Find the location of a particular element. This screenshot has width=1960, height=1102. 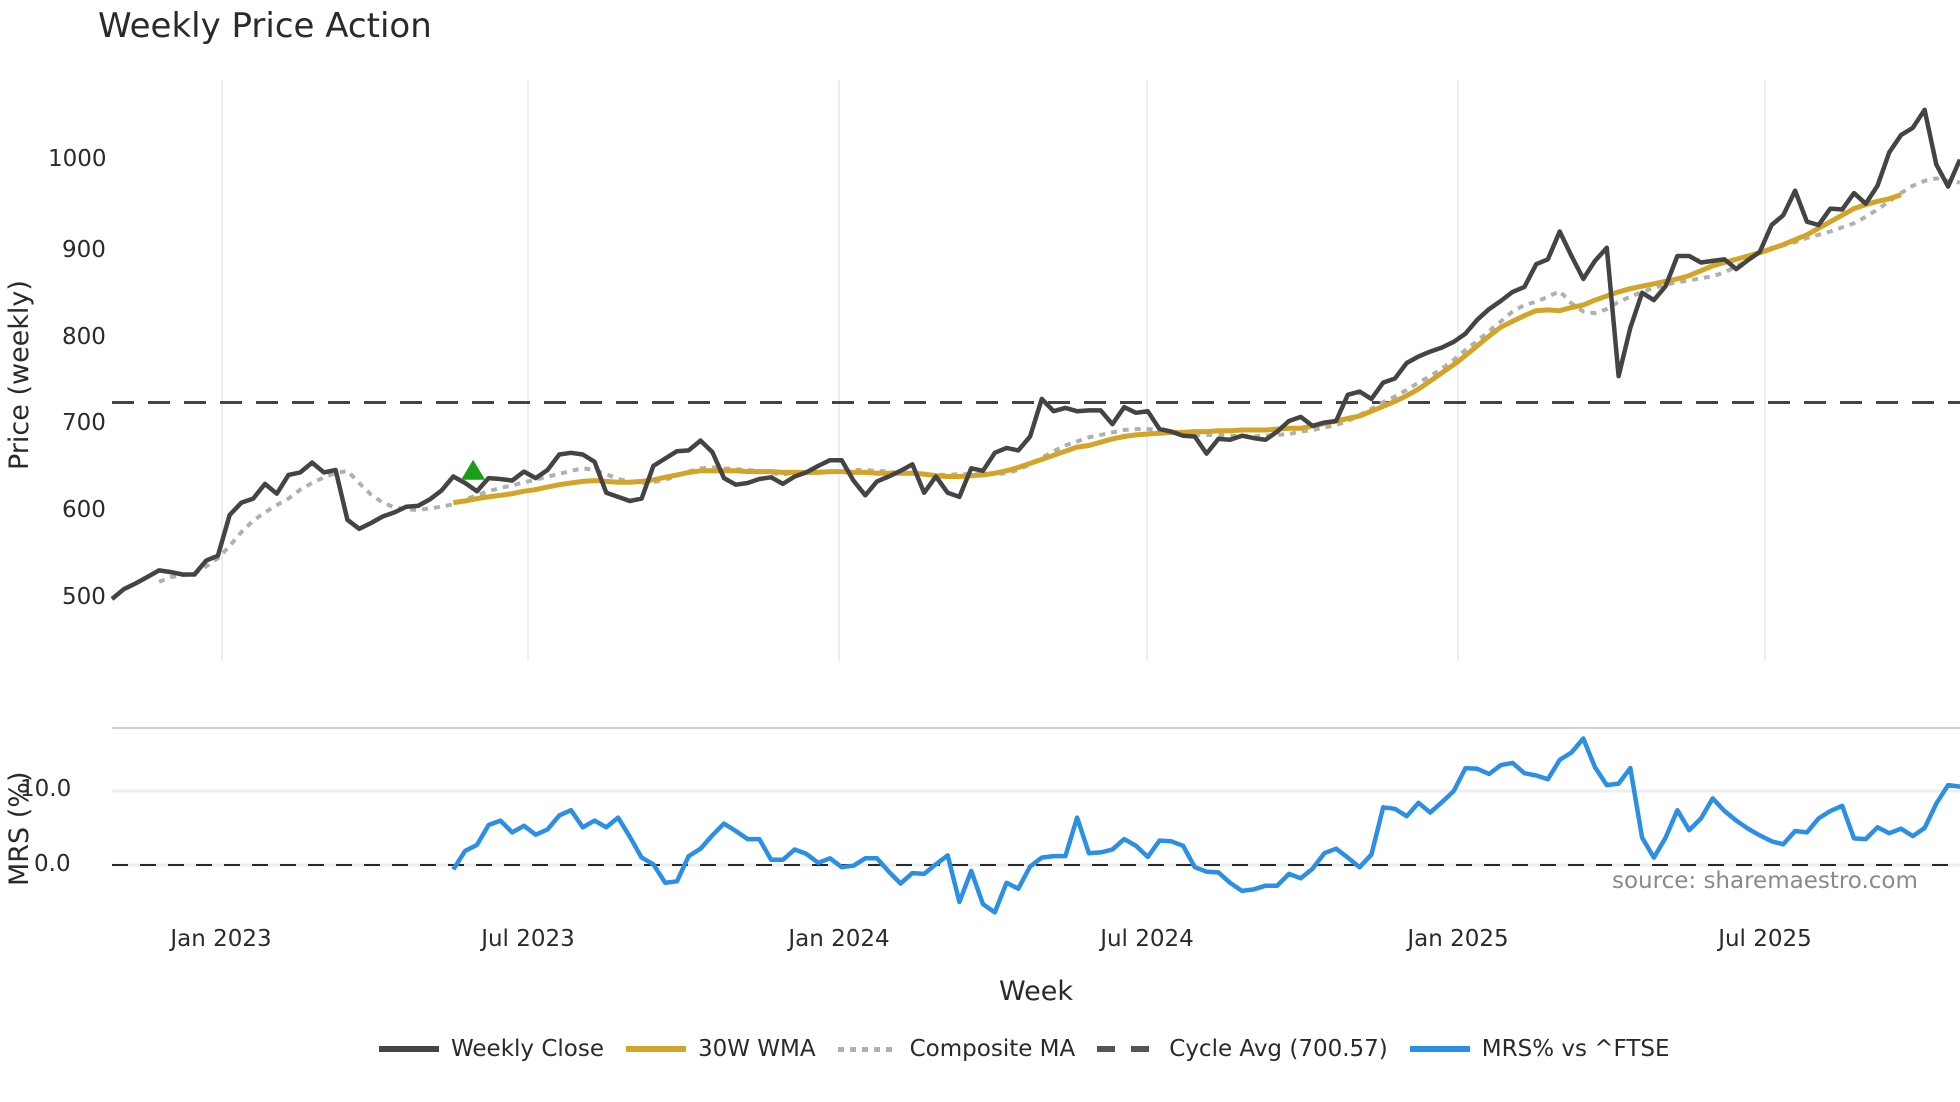

buy-signal-triangle-icon is located at coordinates (473, 469).